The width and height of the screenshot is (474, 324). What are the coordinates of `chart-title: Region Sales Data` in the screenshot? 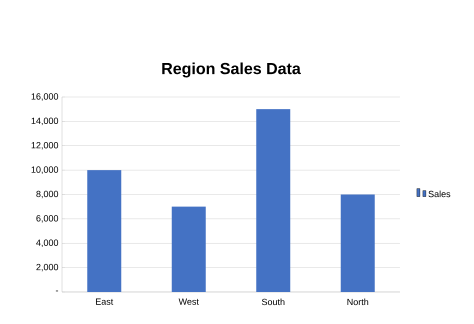 It's located at (231, 70).